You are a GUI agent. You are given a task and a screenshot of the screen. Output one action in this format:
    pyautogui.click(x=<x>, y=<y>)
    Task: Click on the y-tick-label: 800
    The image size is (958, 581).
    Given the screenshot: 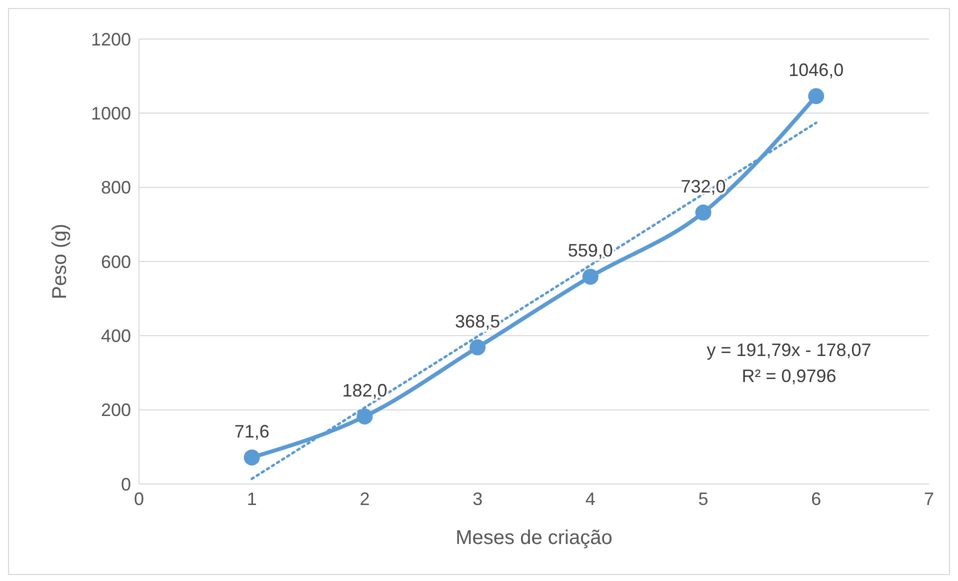 What is the action you would take?
    pyautogui.click(x=115, y=188)
    